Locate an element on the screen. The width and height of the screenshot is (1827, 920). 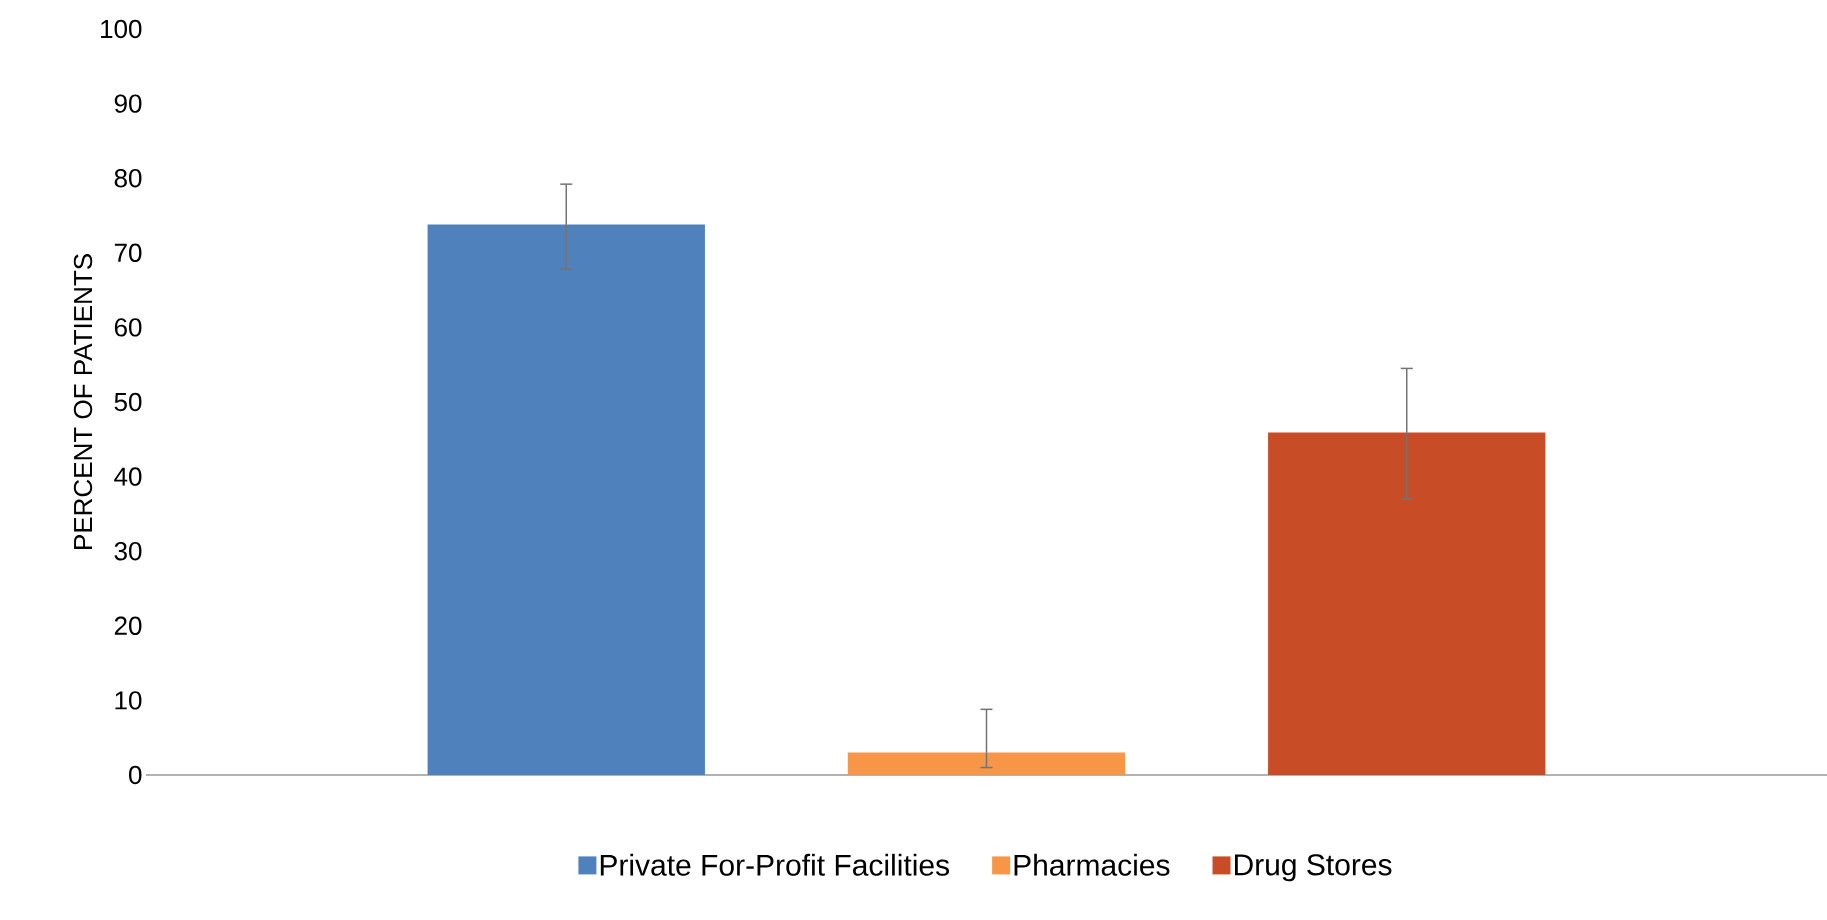
legend-label: Drug Stores is located at coordinates (1313, 868).